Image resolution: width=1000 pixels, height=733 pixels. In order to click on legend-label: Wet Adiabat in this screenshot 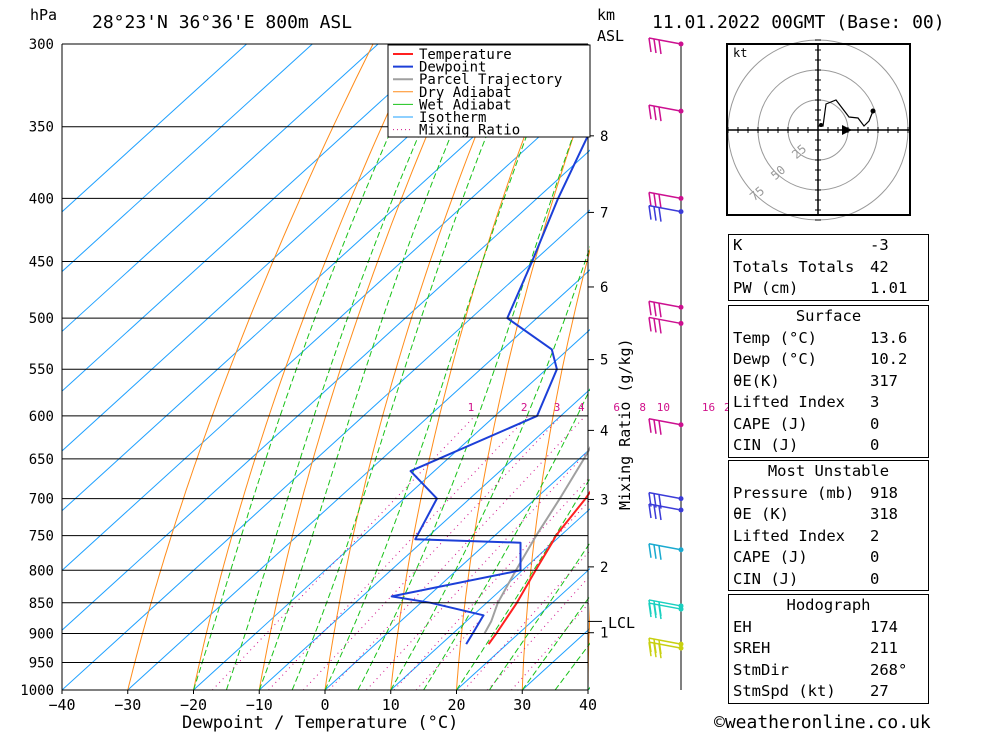, I will do `click(465, 105)`.